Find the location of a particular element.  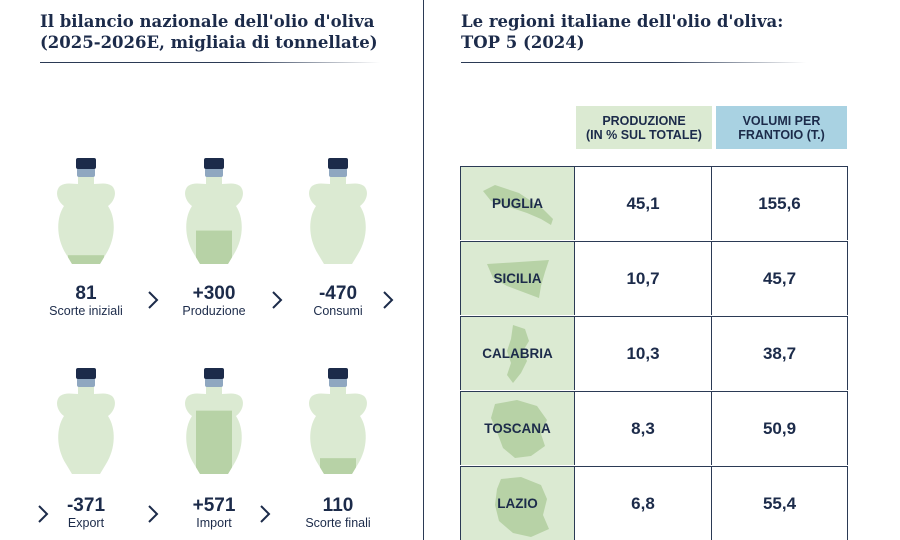

left-title-line2: (2025-2026E, migliaia di tonnellate) is located at coordinates (209, 42).